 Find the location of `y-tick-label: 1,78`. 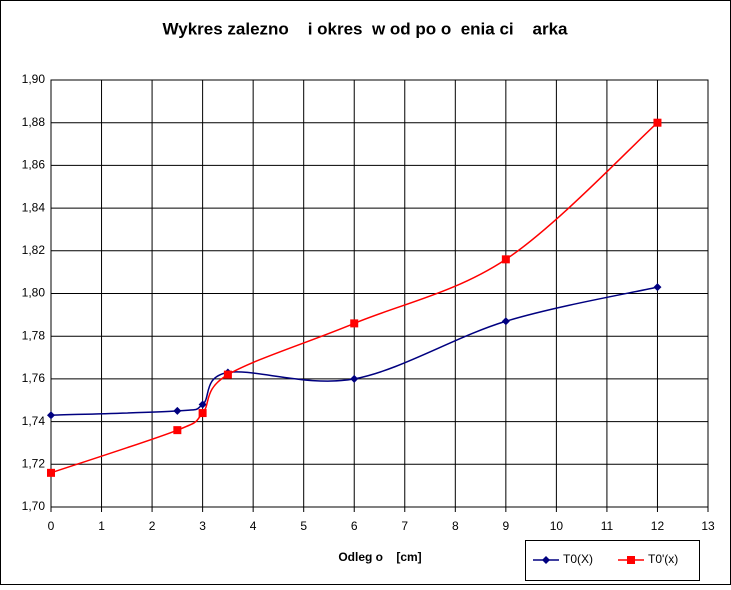

y-tick-label: 1,78 is located at coordinates (34, 335).